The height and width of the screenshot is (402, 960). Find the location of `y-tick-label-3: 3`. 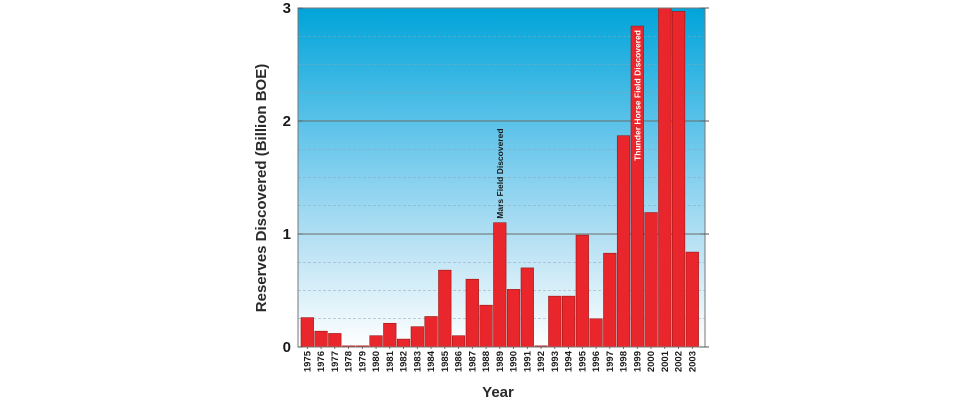

y-tick-label-3: 3 is located at coordinates (287, 8).